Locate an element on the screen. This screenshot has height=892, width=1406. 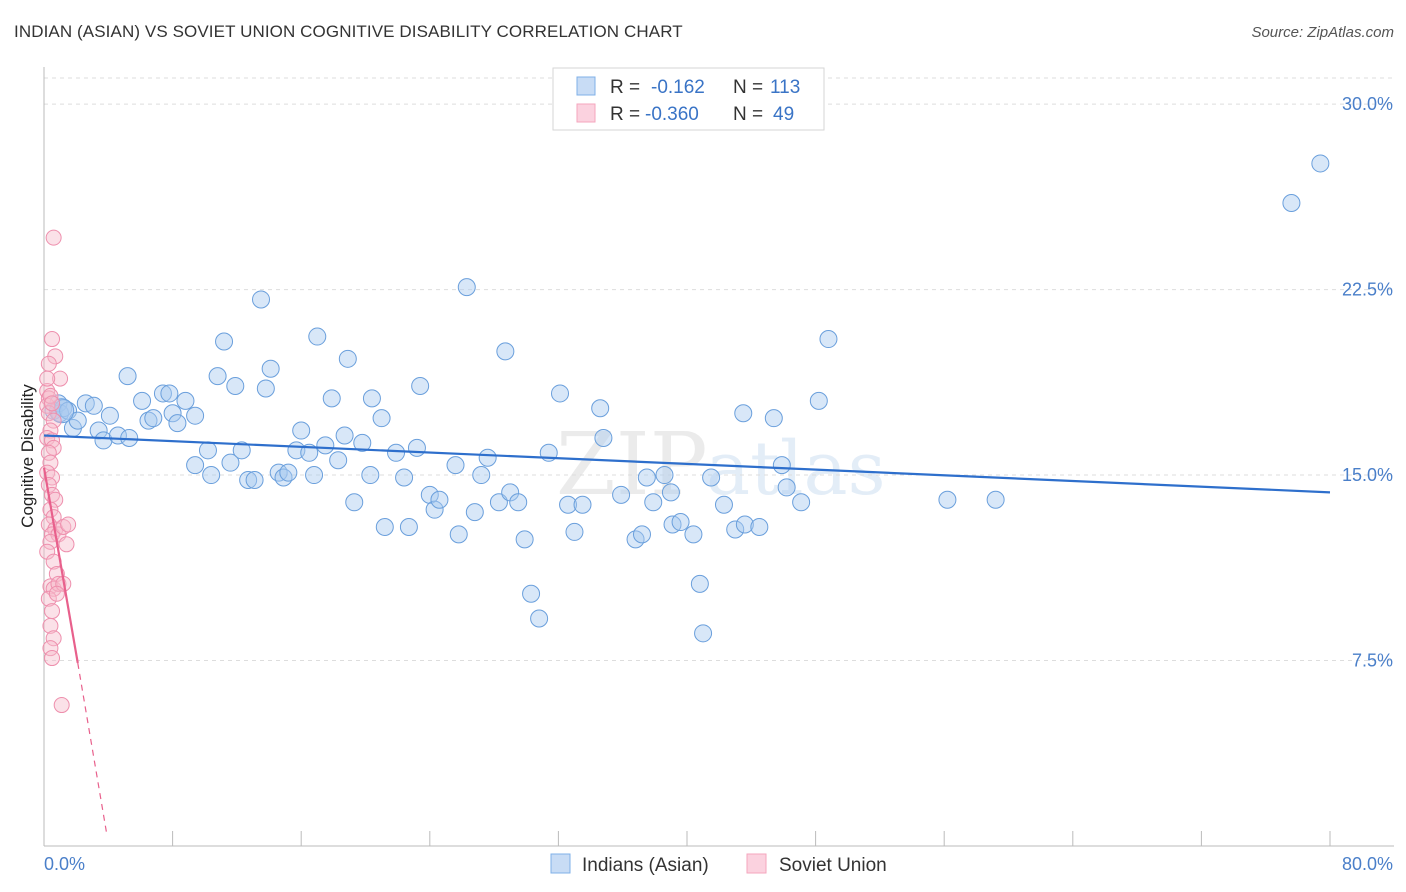
legend-box is located at coordinates (688, 99).